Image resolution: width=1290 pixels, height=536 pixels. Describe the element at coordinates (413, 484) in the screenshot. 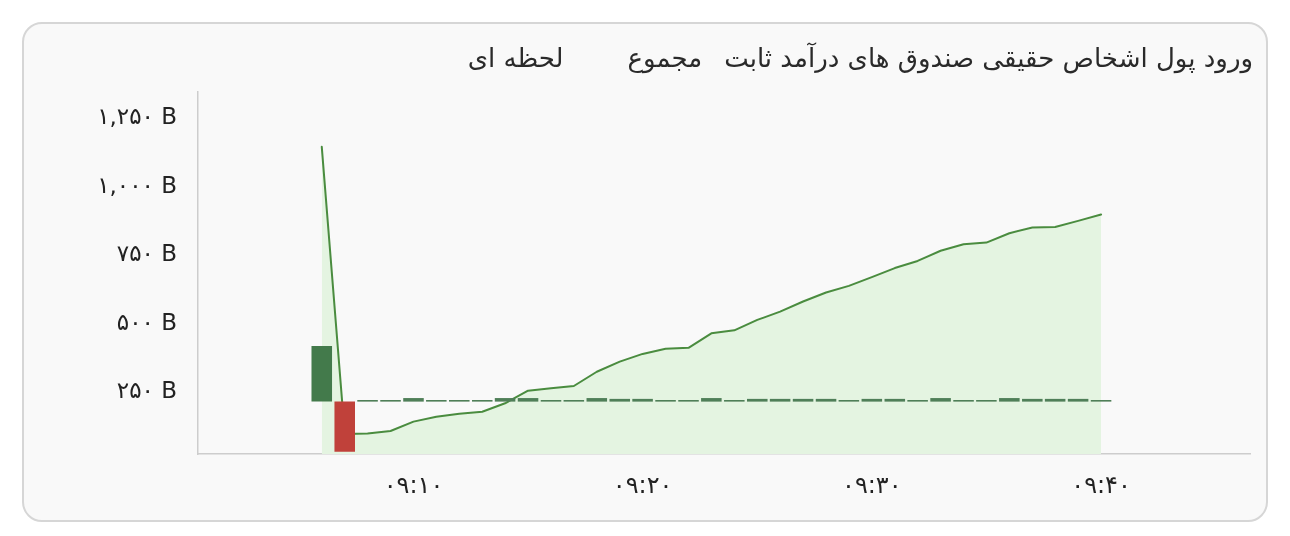

I see `x-tick-label: ۰۹:۱۰` at that location.